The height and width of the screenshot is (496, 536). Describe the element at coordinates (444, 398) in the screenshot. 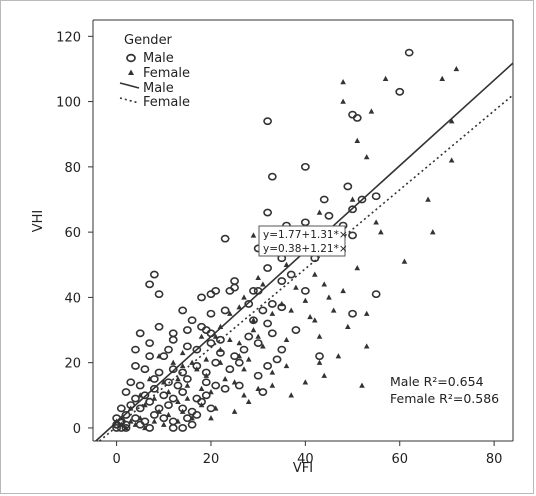

I see `female-r2-label: Female R²=0.586` at that location.